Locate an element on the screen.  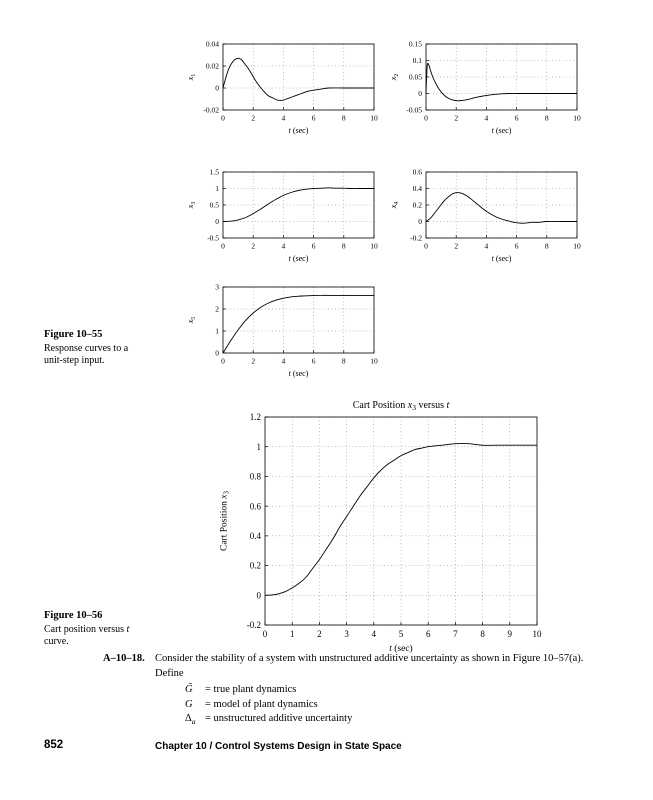
definition-text: = true plant dynamics is located at coordinates (251, 689).